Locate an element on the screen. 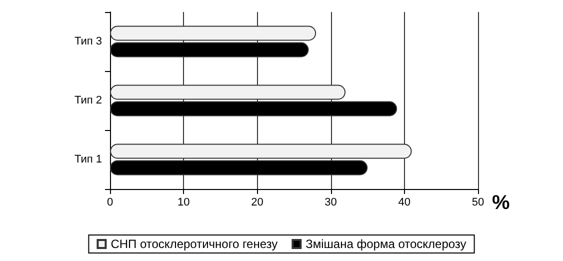 This screenshot has height=261, width=563. x-tick-label: 0 is located at coordinates (110, 202).